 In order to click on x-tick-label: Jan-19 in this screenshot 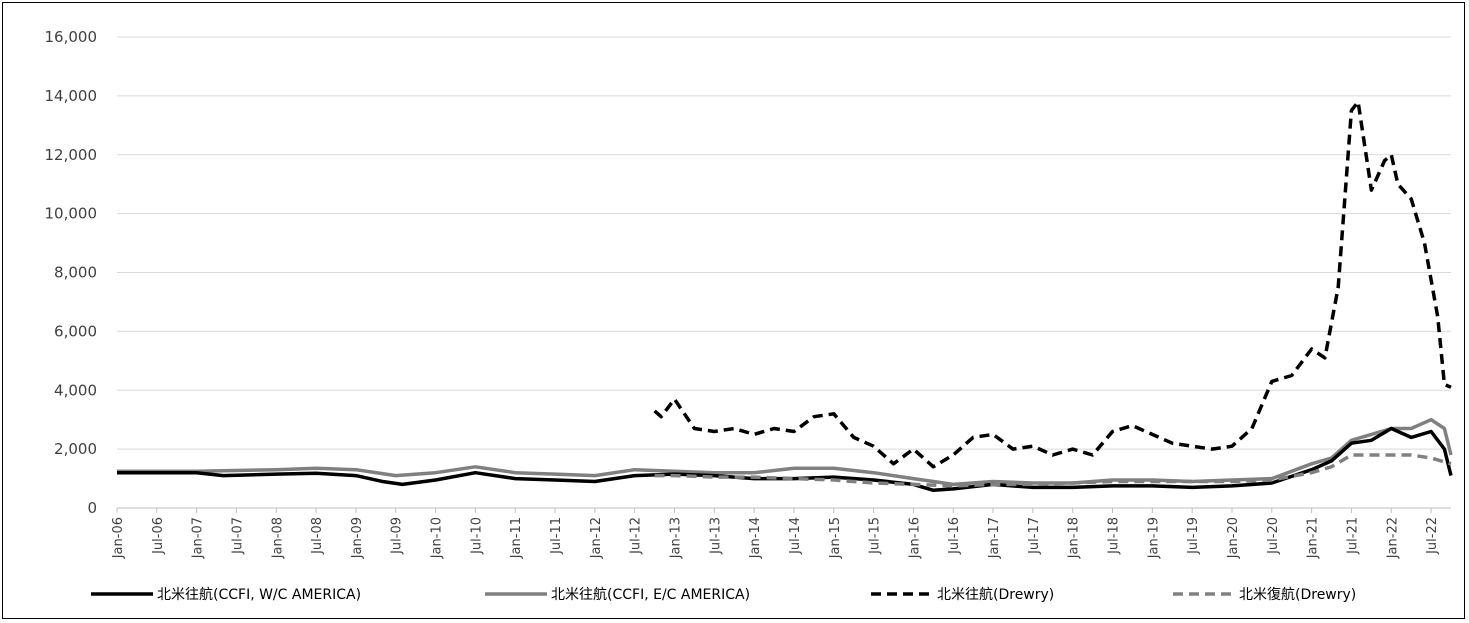, I will do `click(1153, 538)`.